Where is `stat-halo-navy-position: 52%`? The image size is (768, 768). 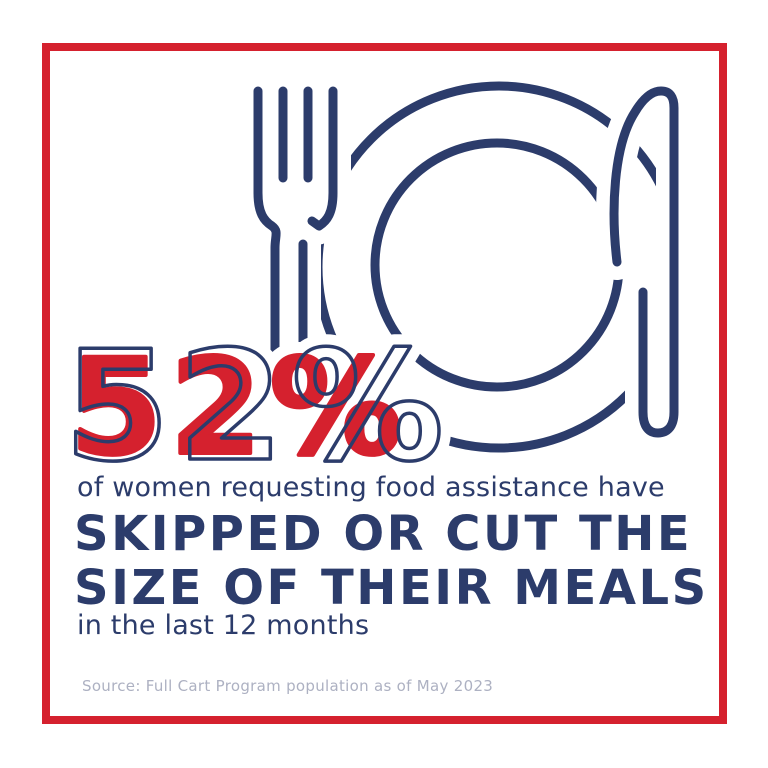 stat-halo-navy-position: 52% is located at coordinates (258, 406).